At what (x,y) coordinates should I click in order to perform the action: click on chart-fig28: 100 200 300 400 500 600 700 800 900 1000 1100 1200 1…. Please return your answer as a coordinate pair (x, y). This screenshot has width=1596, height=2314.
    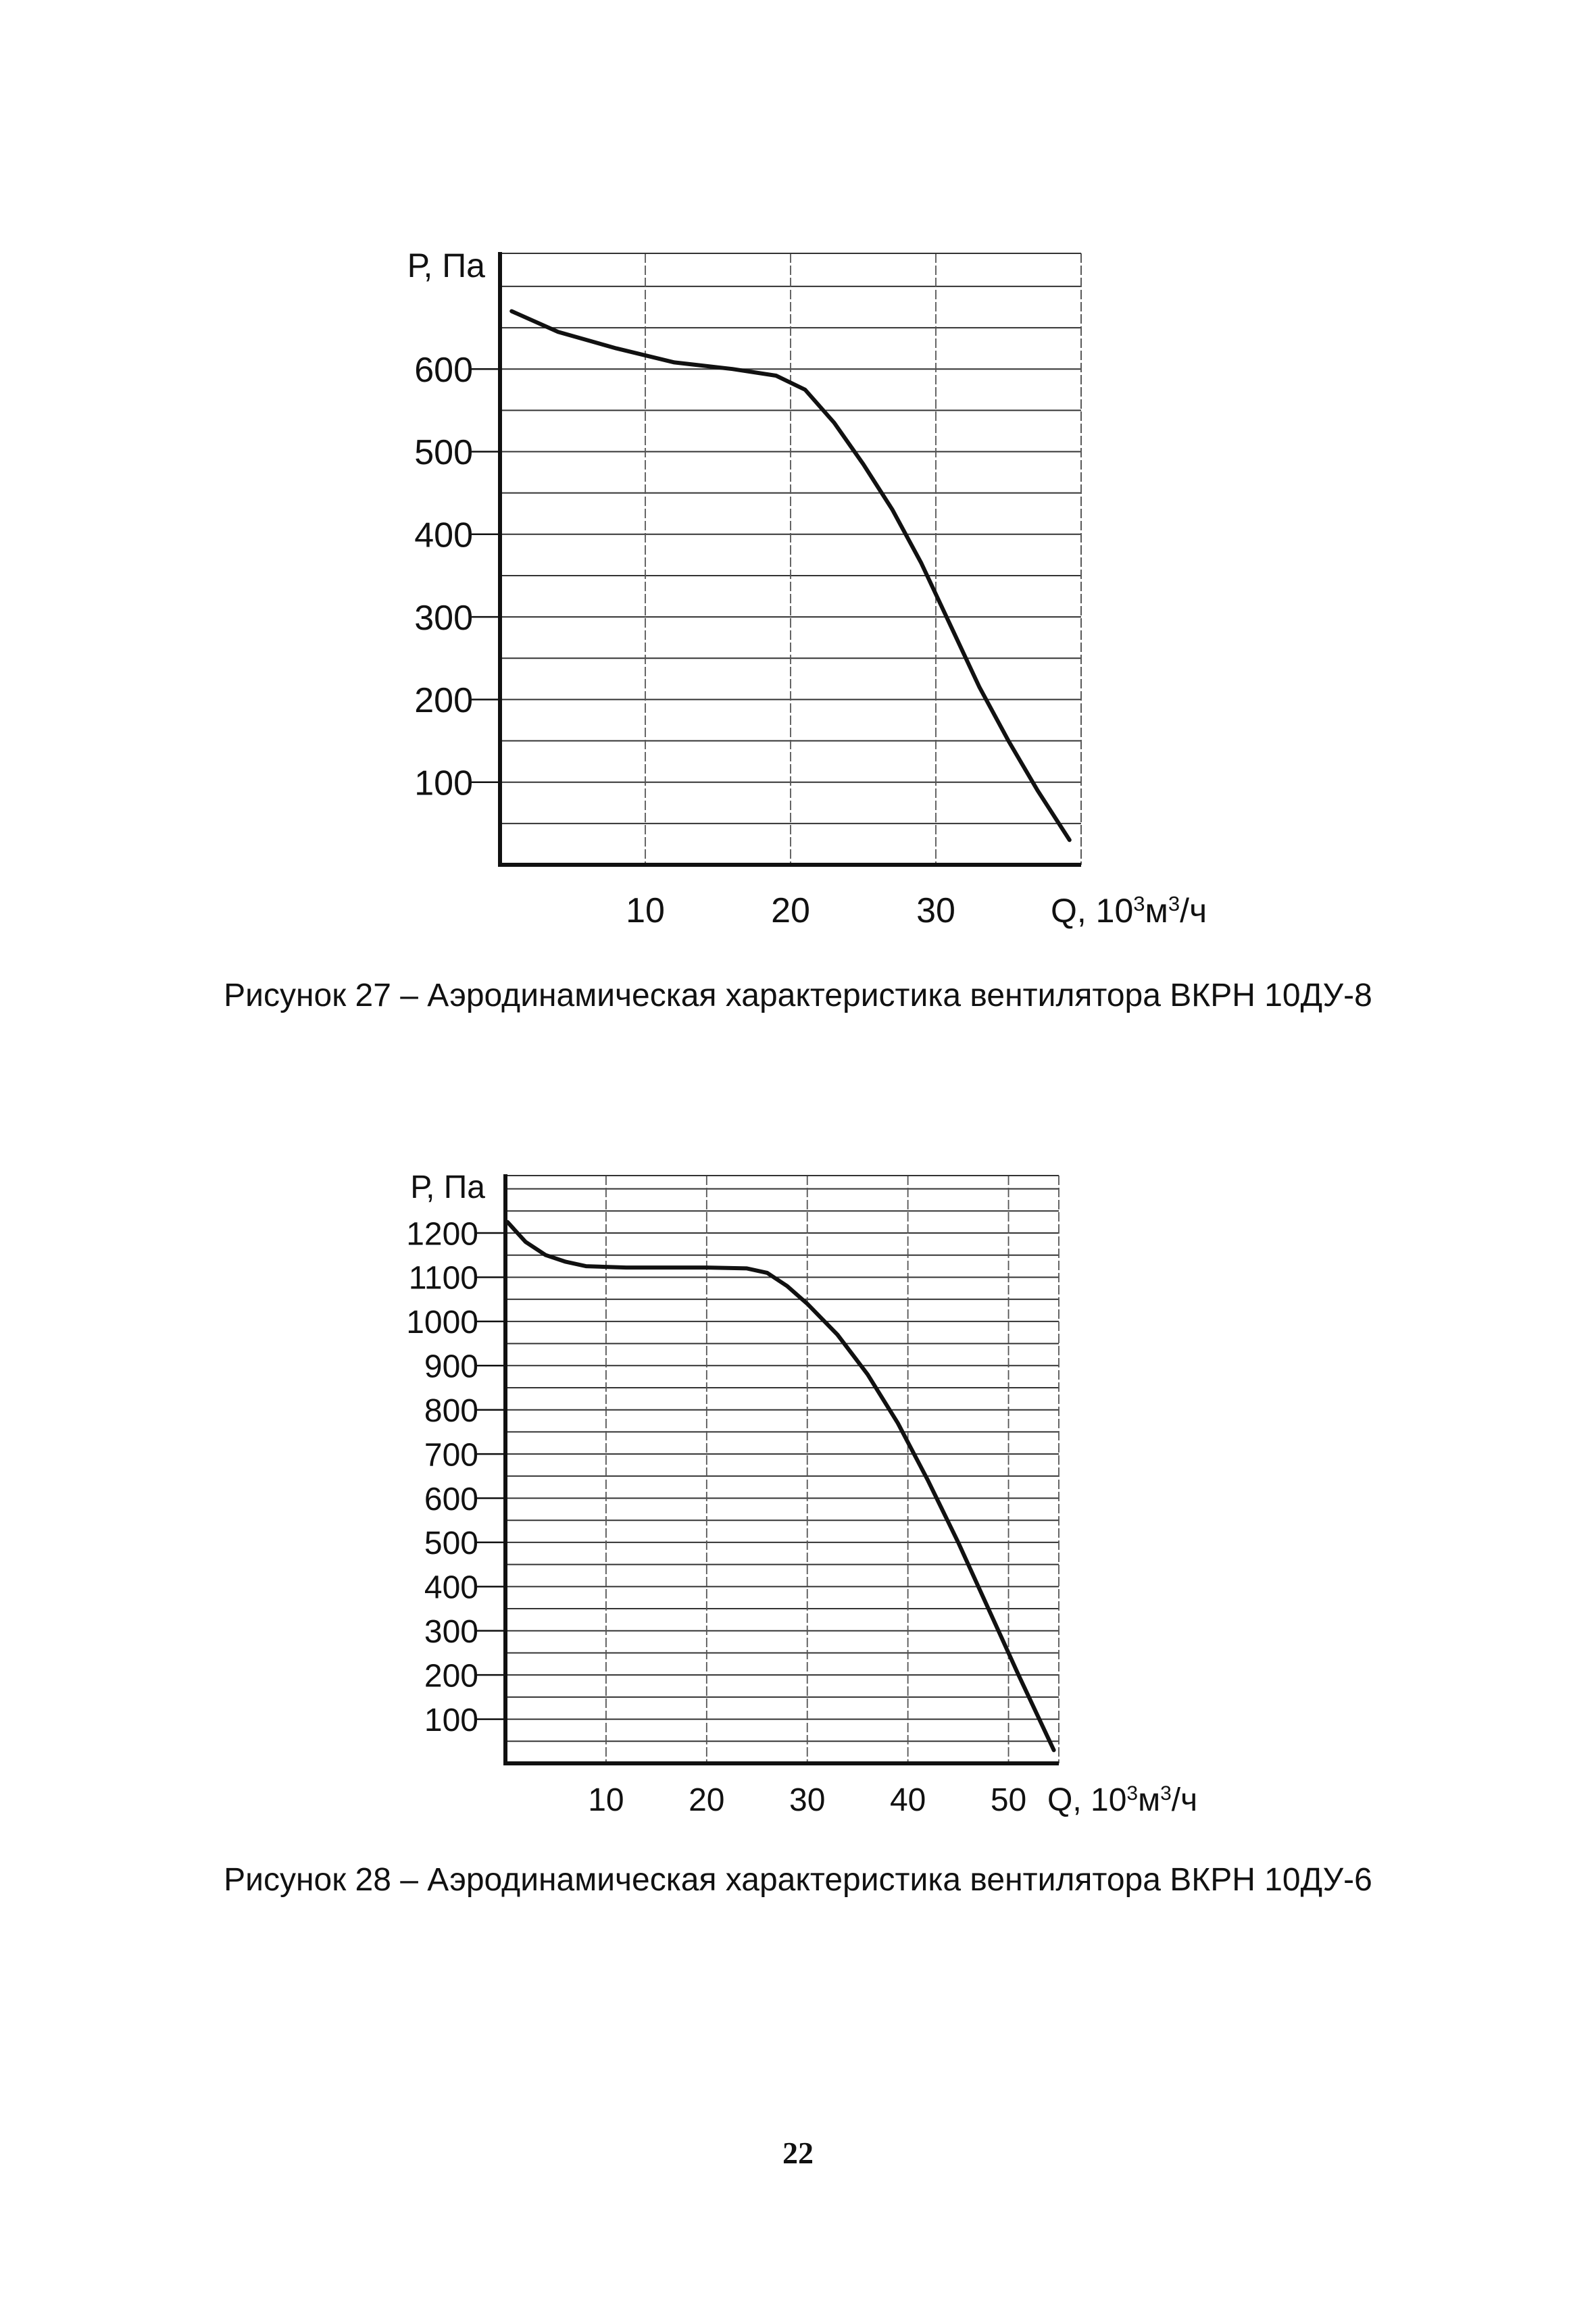
    Looking at the image, I should click on (802, 1494).